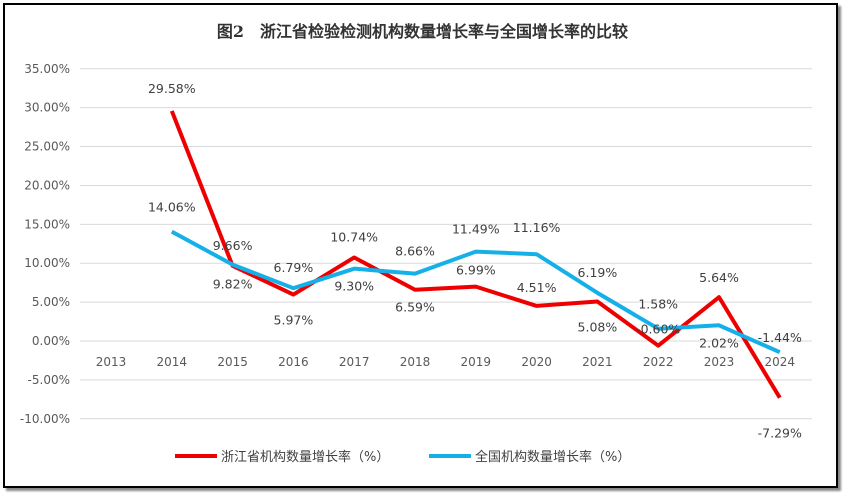  What do you see at coordinates (47, 185) in the screenshot?
I see `y-tick-label: 20.00%` at bounding box center [47, 185].